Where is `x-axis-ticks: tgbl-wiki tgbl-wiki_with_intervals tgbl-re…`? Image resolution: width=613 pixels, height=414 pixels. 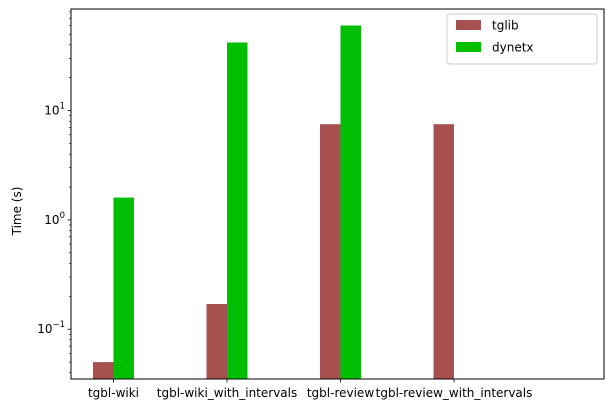 x-axis-ticks: tgbl-wiki tgbl-wiki_with_intervals tgbl-re… is located at coordinates (310, 389).